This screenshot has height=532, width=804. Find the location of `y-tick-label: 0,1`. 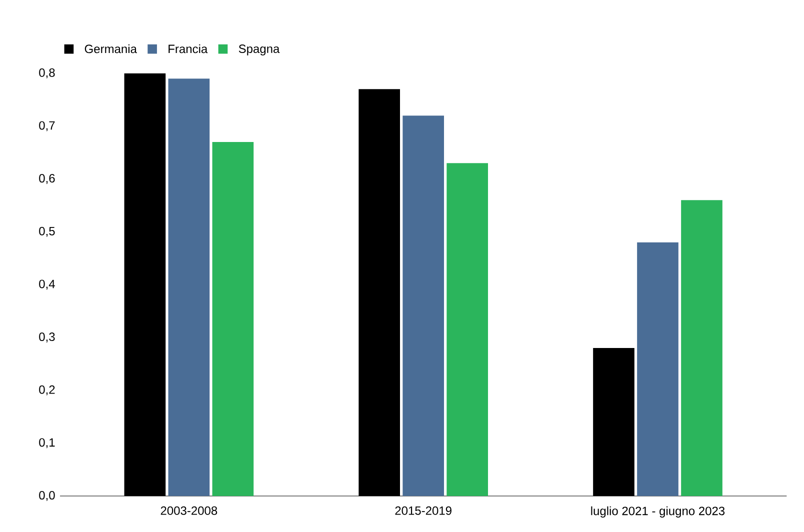

y-tick-label: 0,1 is located at coordinates (47, 443).